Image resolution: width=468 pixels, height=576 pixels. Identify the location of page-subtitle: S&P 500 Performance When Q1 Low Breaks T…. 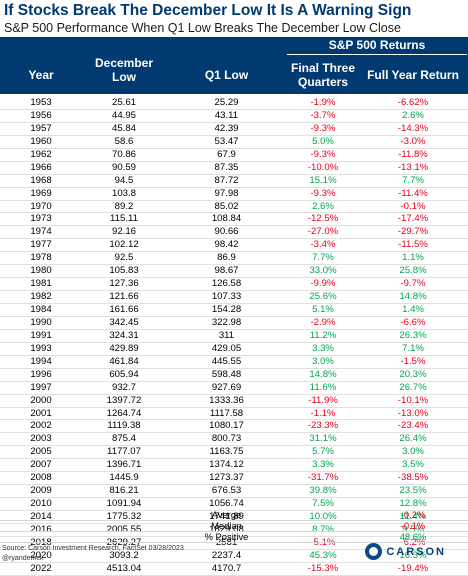
(202, 28).